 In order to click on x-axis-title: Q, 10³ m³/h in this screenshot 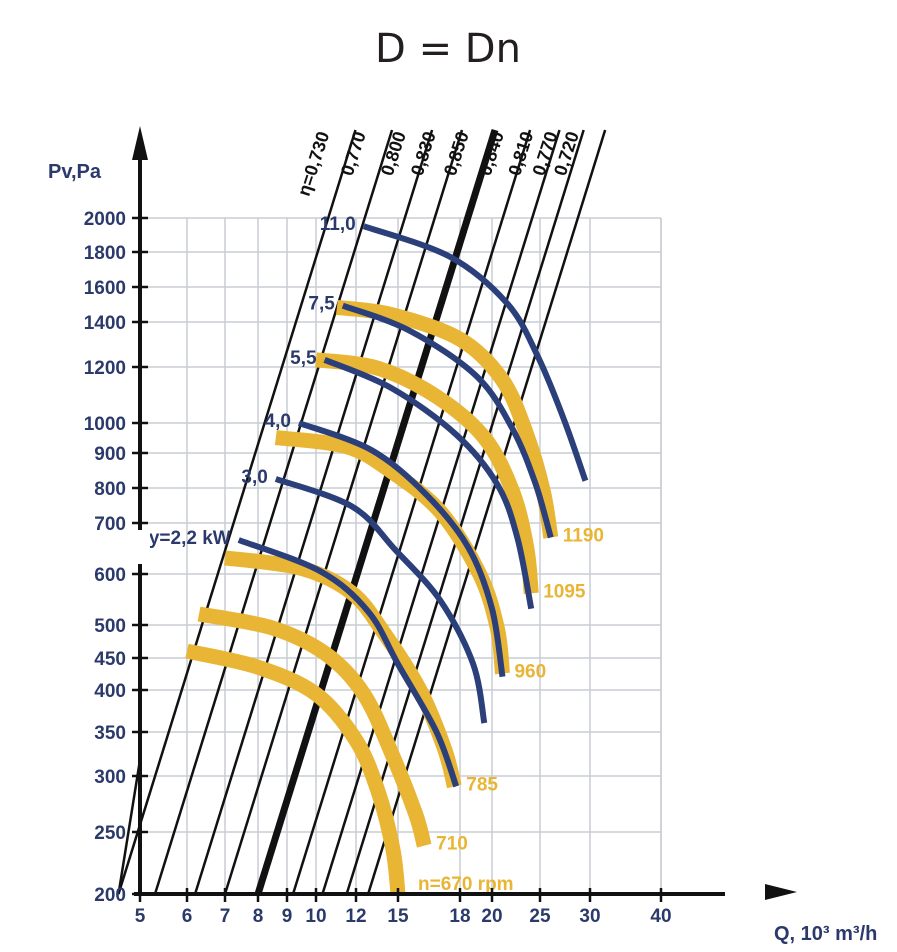, I will do `click(825, 934)`.